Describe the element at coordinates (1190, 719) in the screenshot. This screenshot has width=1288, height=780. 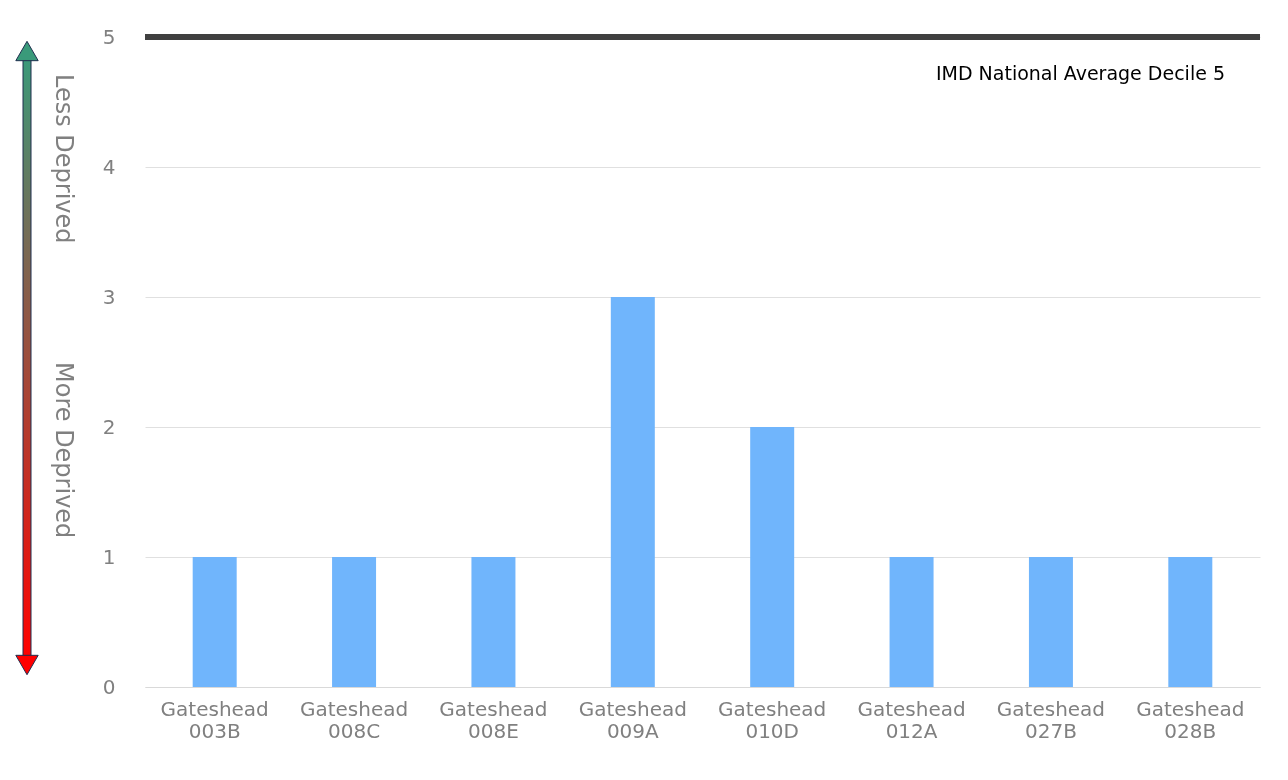
I see `x-tick-label: Gateshead 028B` at that location.